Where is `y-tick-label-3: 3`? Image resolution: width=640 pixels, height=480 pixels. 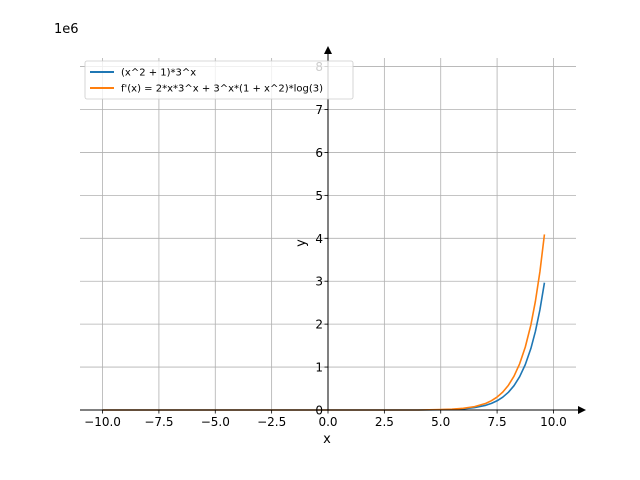
y-tick-label-3: 3 is located at coordinates (319, 282).